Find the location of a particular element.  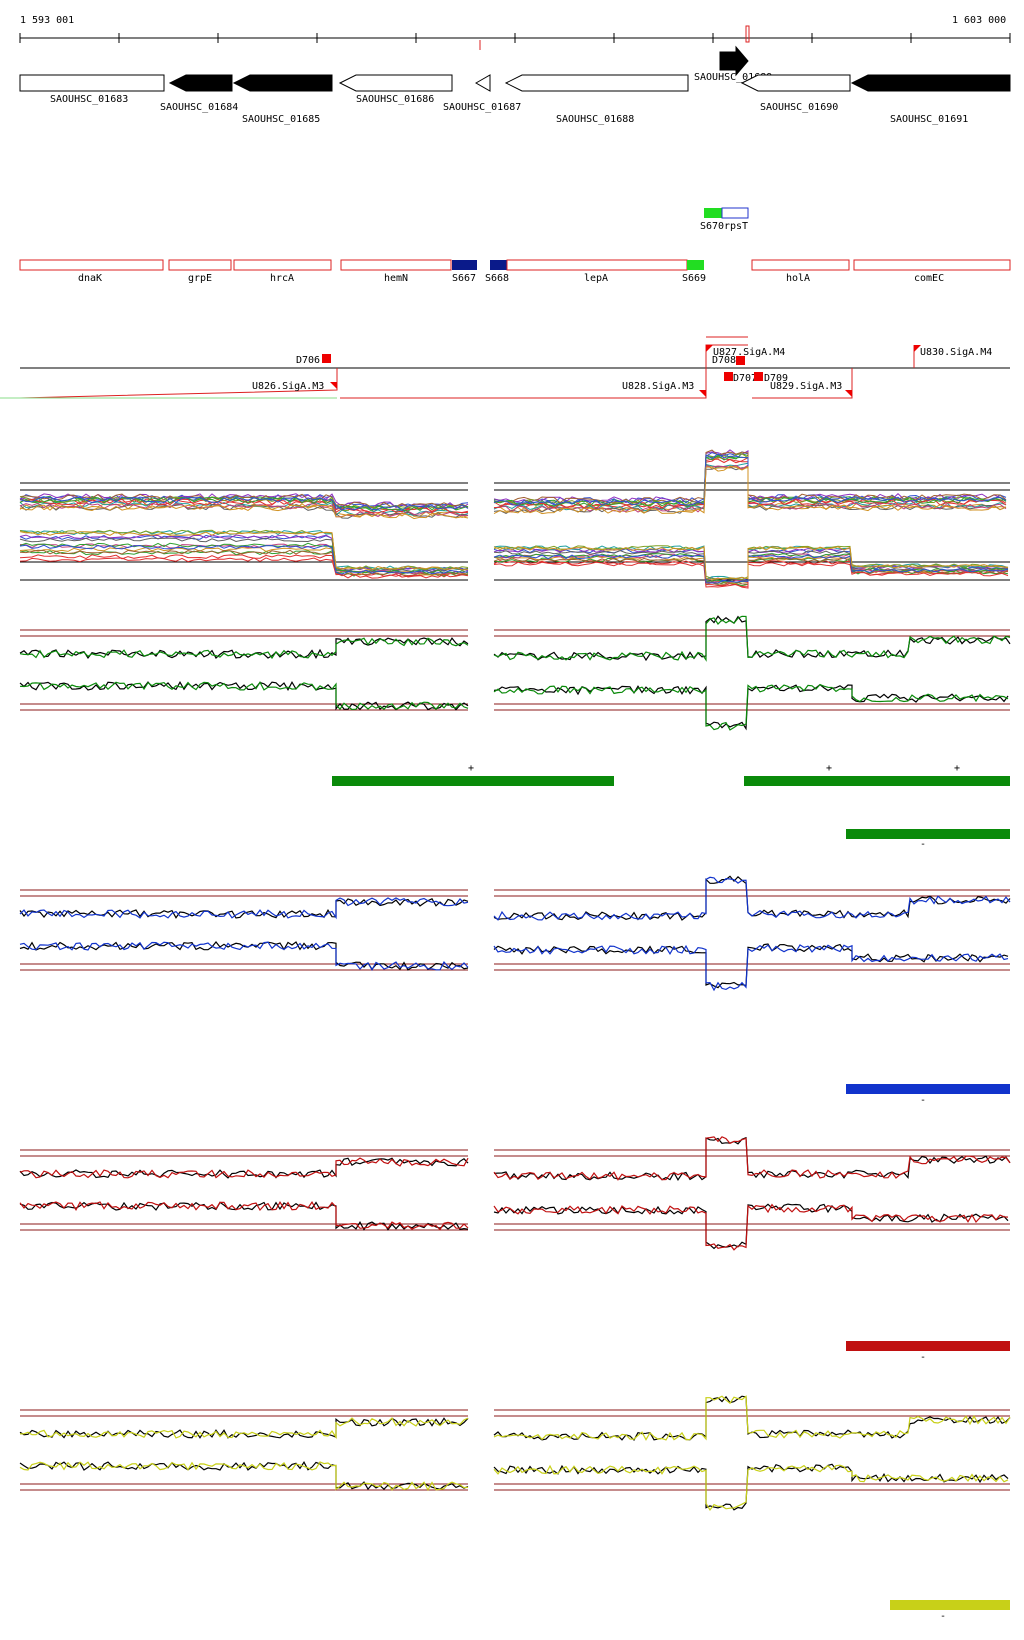

ruler-marker is located at coordinates (747, 34).